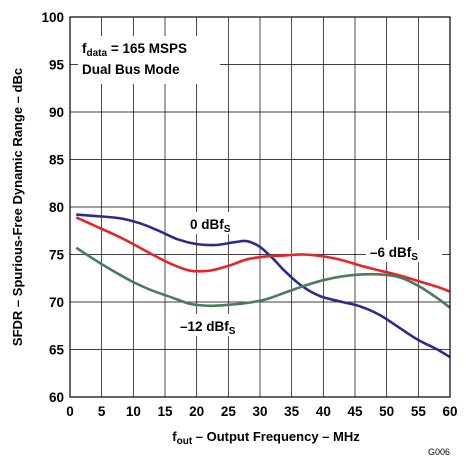  I want to click on annotation-line1: fdata = 165 MSPS, so click(134, 50).